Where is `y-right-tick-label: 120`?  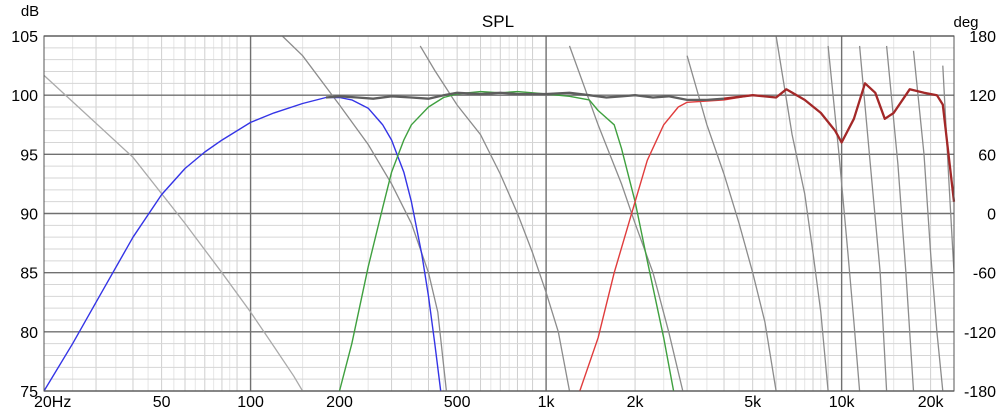 y-right-tick-label: 120 is located at coordinates (982, 96).